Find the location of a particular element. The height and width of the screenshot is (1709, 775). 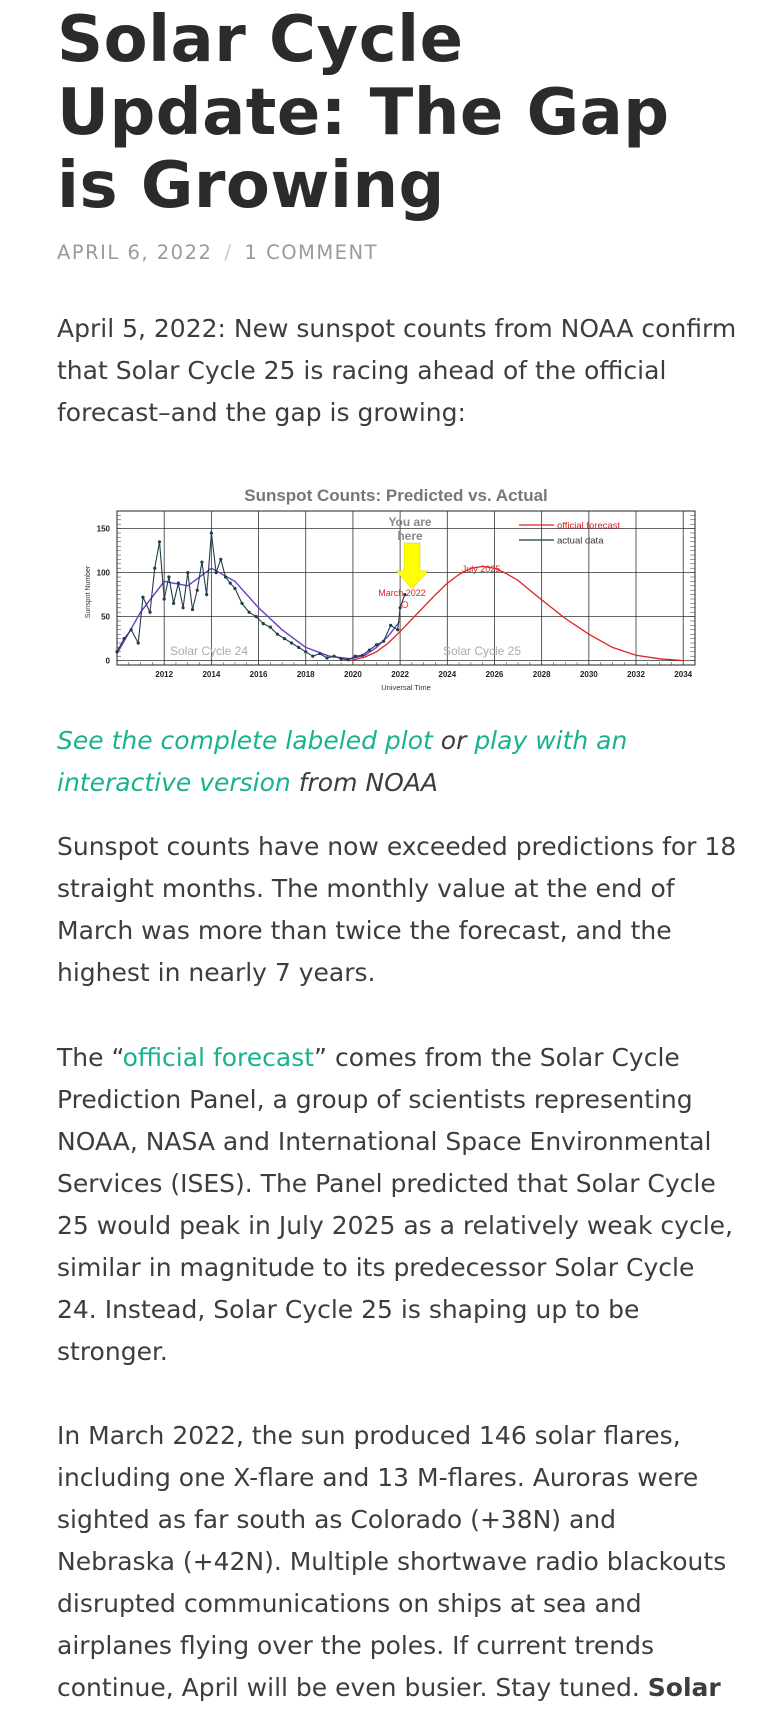

labeled-plot-link: See the complete labeled plot is located at coordinates (245, 740).